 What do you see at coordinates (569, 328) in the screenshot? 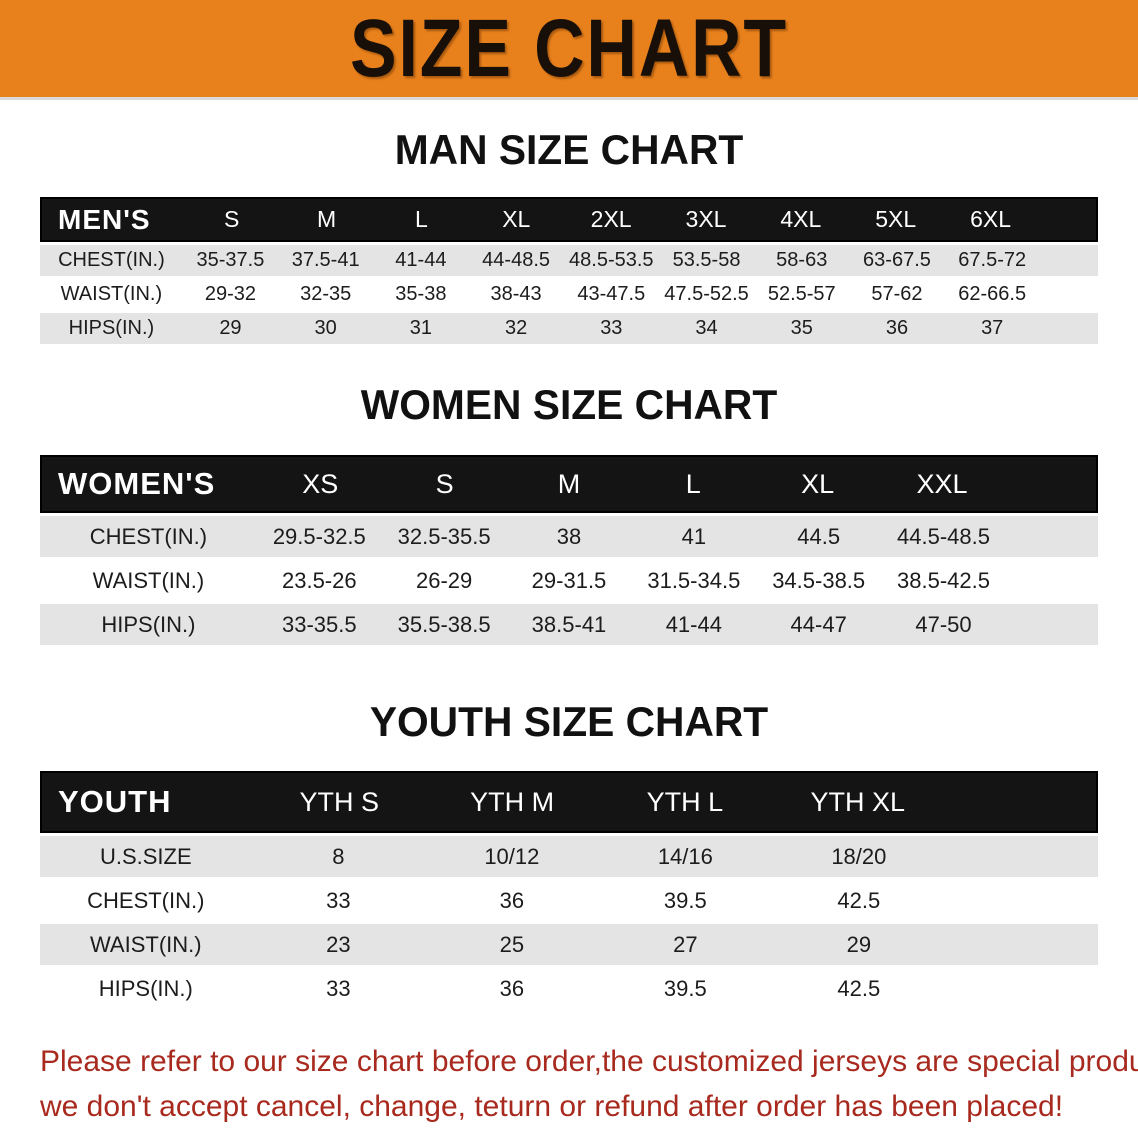
I see `men-hips-row: HIPS(IN.) 29 30 31 32 33 34 35 36 37` at bounding box center [569, 328].